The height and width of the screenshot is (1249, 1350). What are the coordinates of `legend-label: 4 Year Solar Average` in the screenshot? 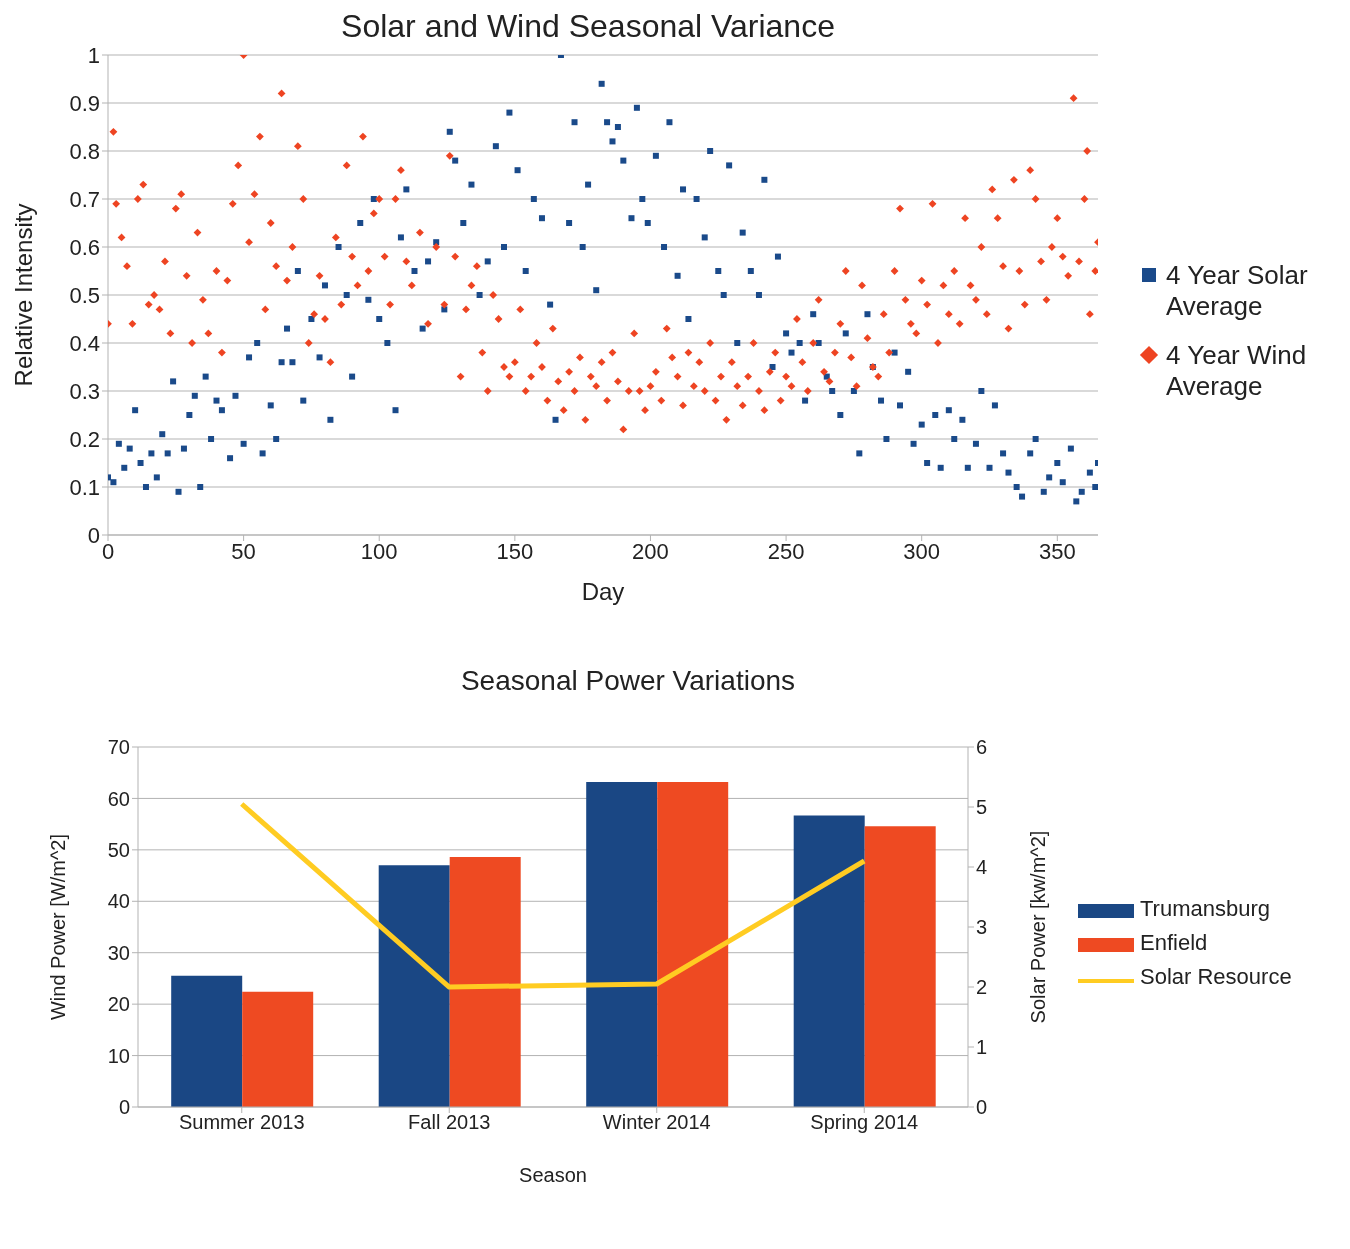 It's located at (1237, 291).